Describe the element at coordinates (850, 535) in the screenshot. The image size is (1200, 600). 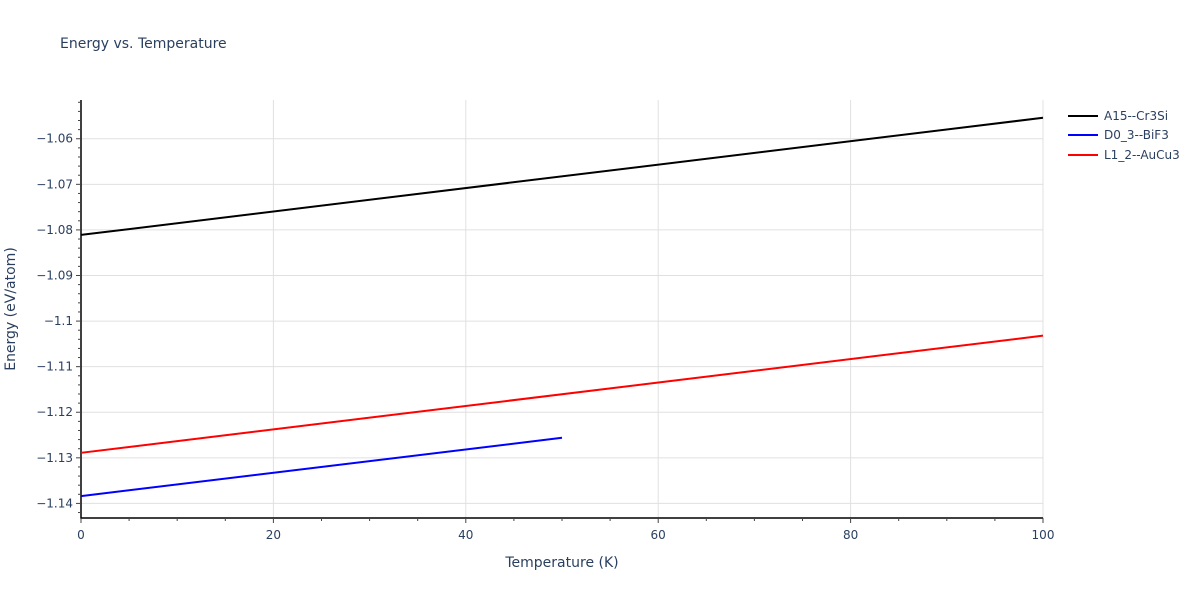
I see `x-tick-label: 80` at that location.